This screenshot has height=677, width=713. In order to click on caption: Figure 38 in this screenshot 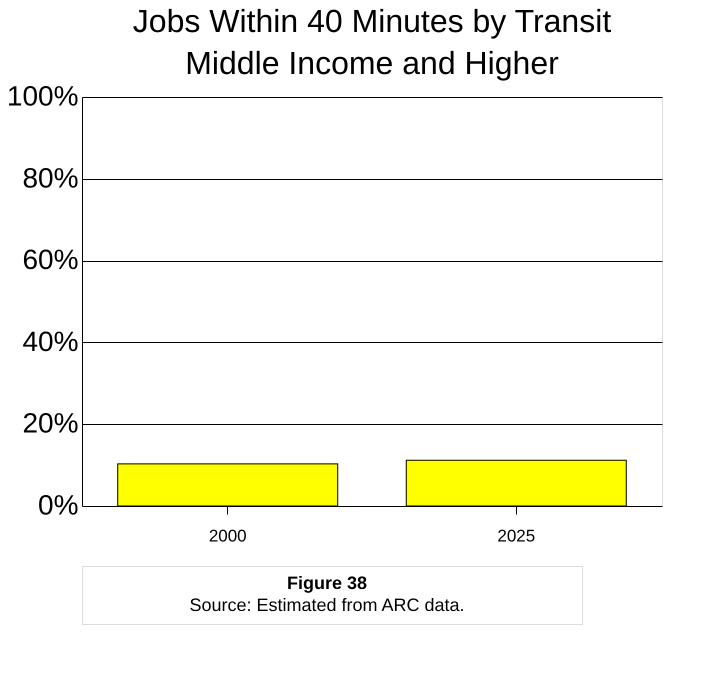, I will do `click(327, 583)`.